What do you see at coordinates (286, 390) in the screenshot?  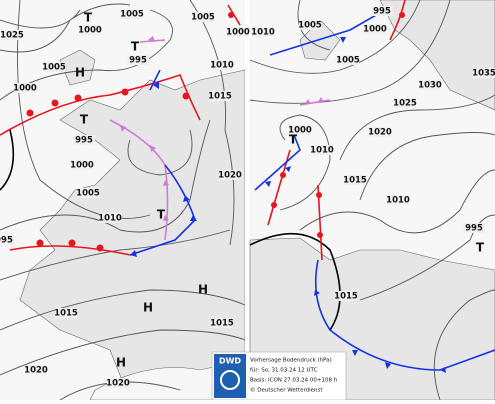 I see `legend-line: © Deutscher Wetterdienst` at bounding box center [286, 390].